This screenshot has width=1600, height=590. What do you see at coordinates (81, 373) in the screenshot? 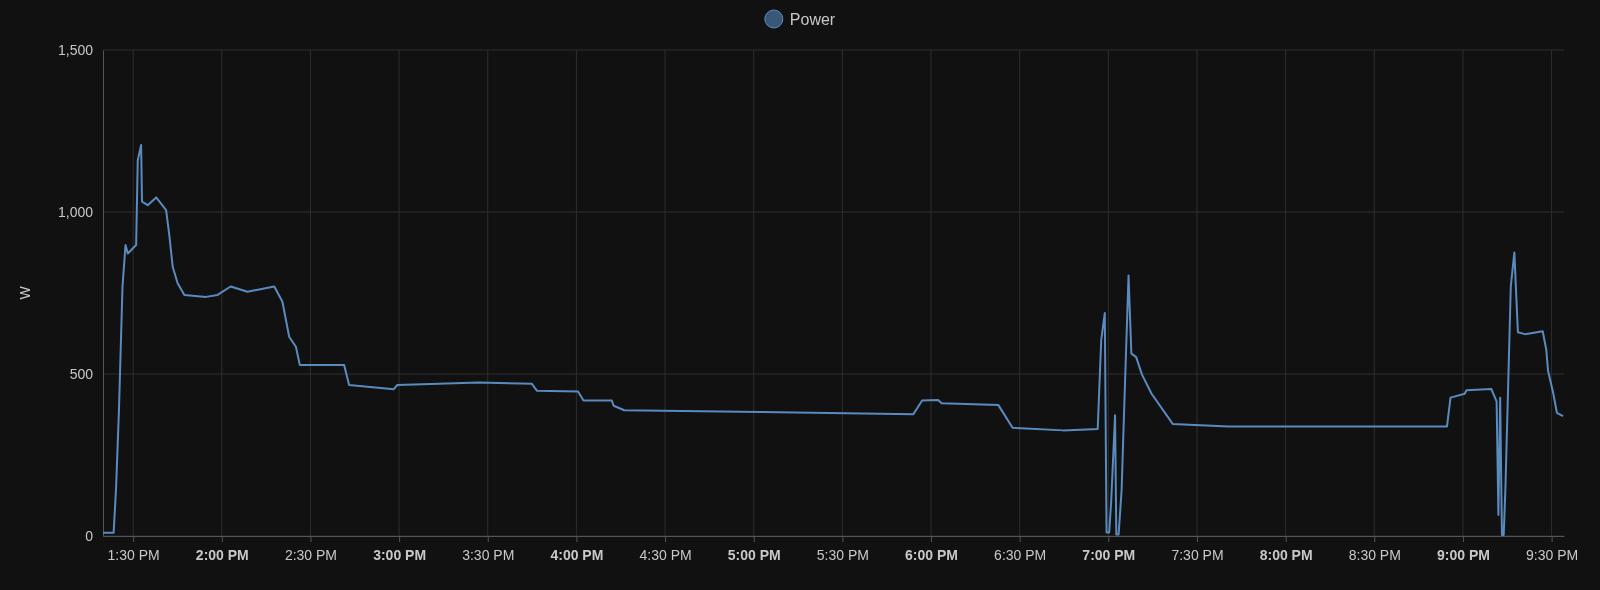
I see `y-tick-label: 500` at bounding box center [81, 373].